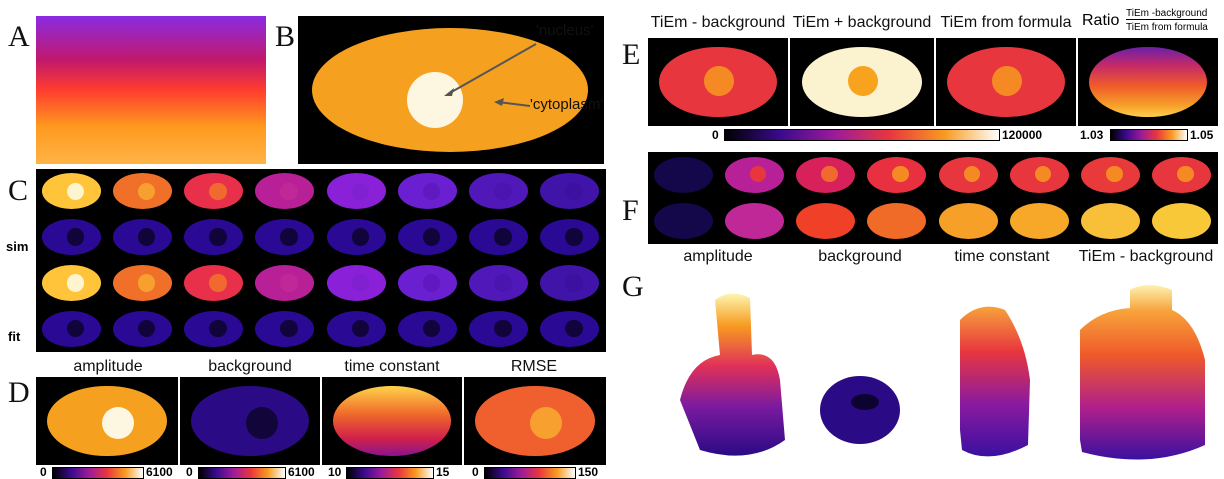 This screenshot has height=479, width=1224. I want to click on d-scale-tc-max: 15, so click(443, 472).